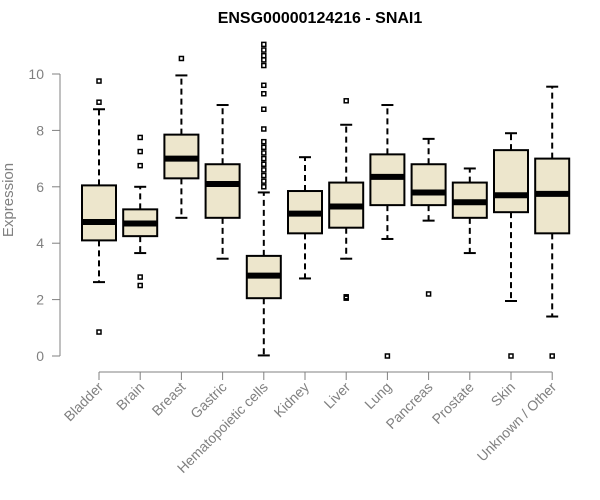 The image size is (600, 500). I want to click on y-tick-label: 6, so click(40, 187).